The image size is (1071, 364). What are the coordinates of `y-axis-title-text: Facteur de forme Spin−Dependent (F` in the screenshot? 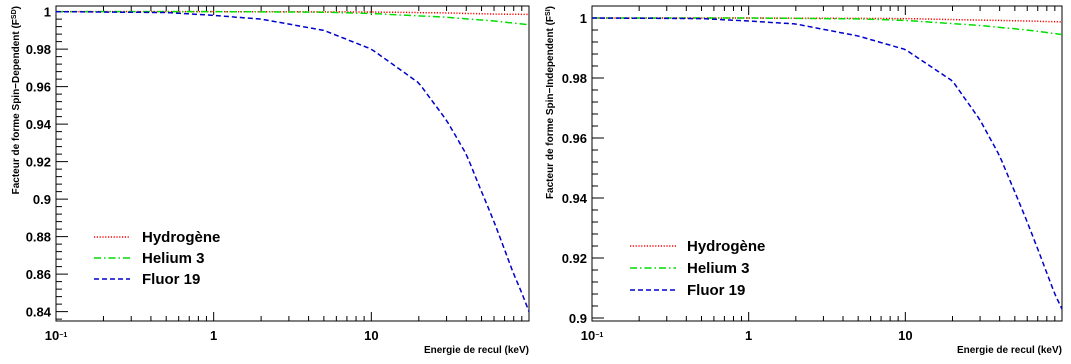 It's located at (16, 106).